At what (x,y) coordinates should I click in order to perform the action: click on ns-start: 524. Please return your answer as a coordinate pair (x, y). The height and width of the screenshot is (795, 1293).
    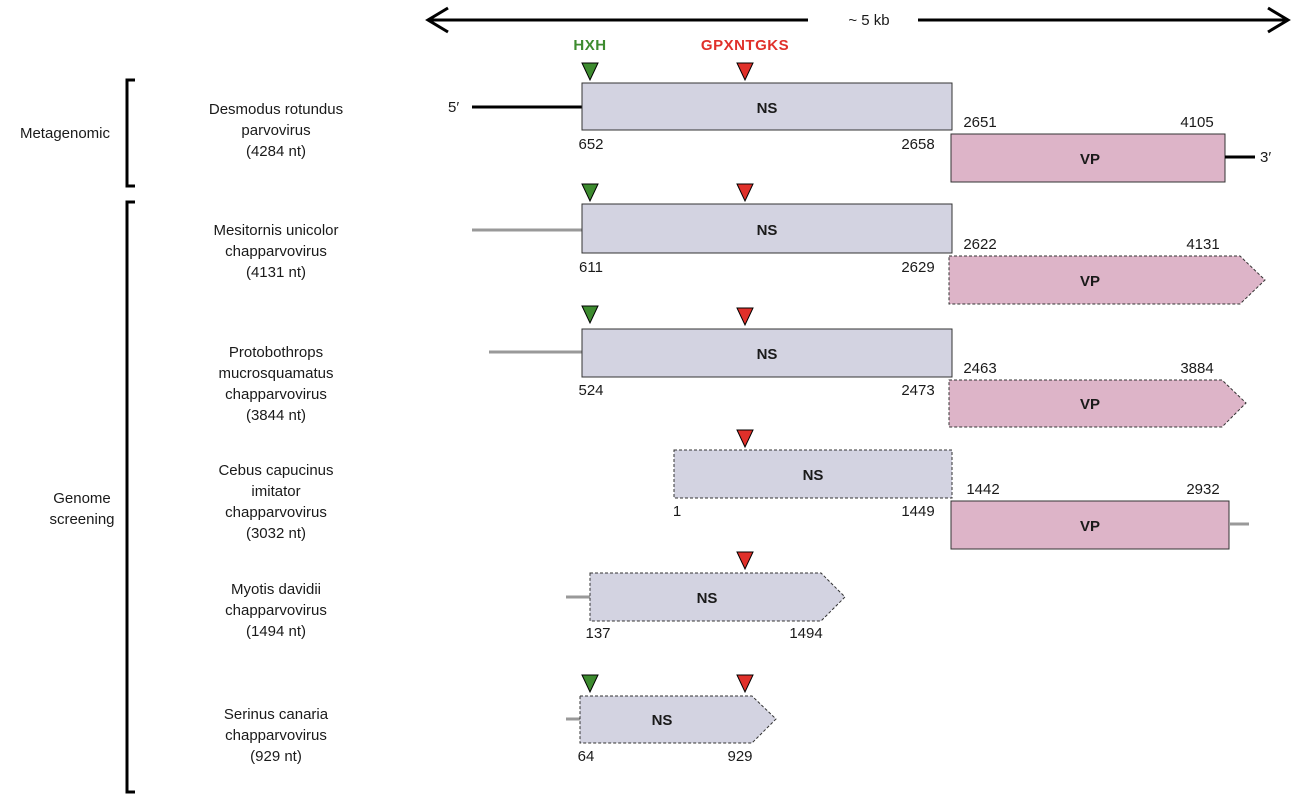
    Looking at the image, I should click on (590, 390).